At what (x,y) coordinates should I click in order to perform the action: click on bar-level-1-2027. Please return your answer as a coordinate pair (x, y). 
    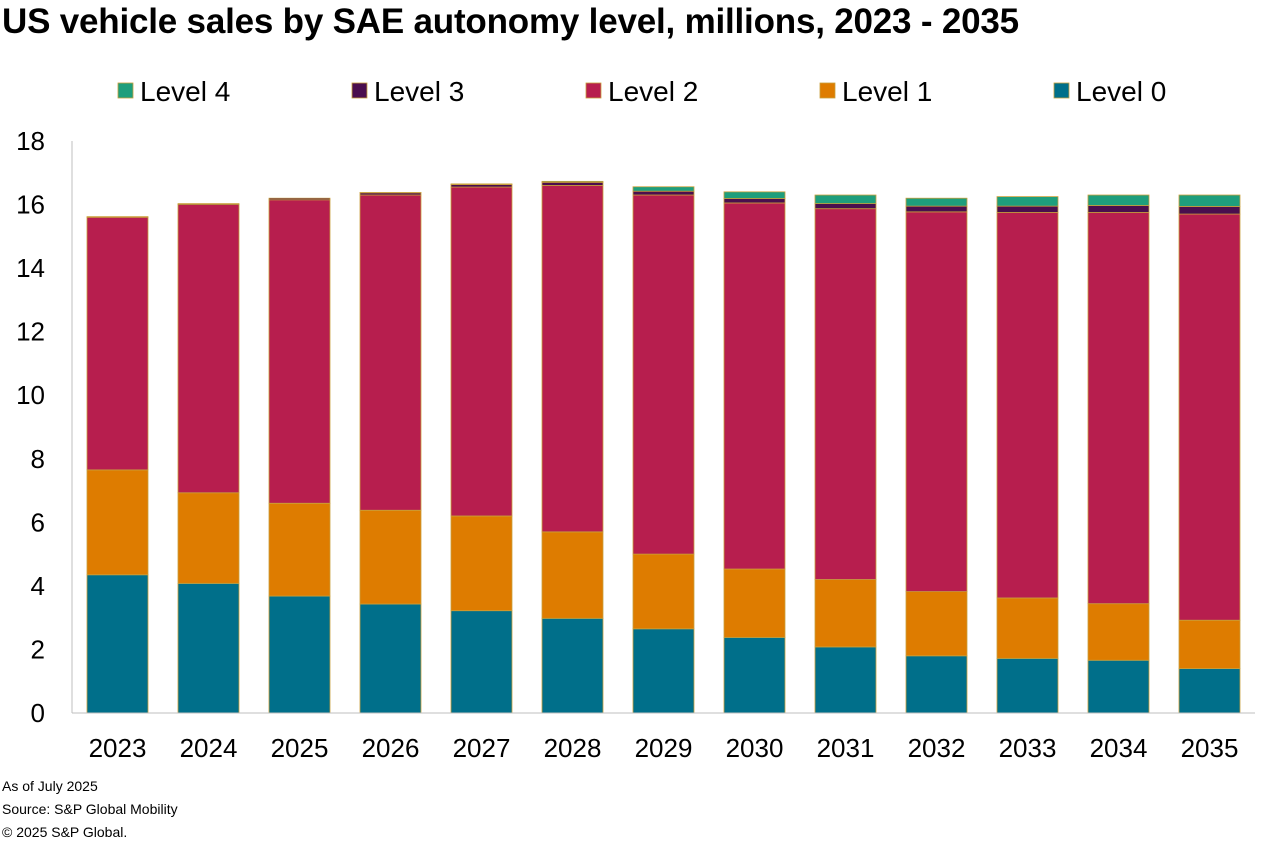
    Looking at the image, I should click on (481, 563).